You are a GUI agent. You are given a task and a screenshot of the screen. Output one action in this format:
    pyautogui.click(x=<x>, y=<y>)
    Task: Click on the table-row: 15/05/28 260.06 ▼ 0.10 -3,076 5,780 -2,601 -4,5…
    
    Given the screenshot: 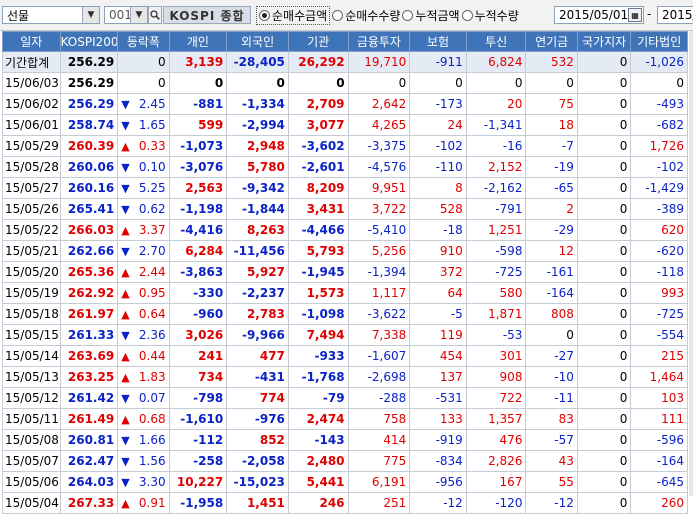 What is the action you would take?
    pyautogui.click(x=345, y=167)
    